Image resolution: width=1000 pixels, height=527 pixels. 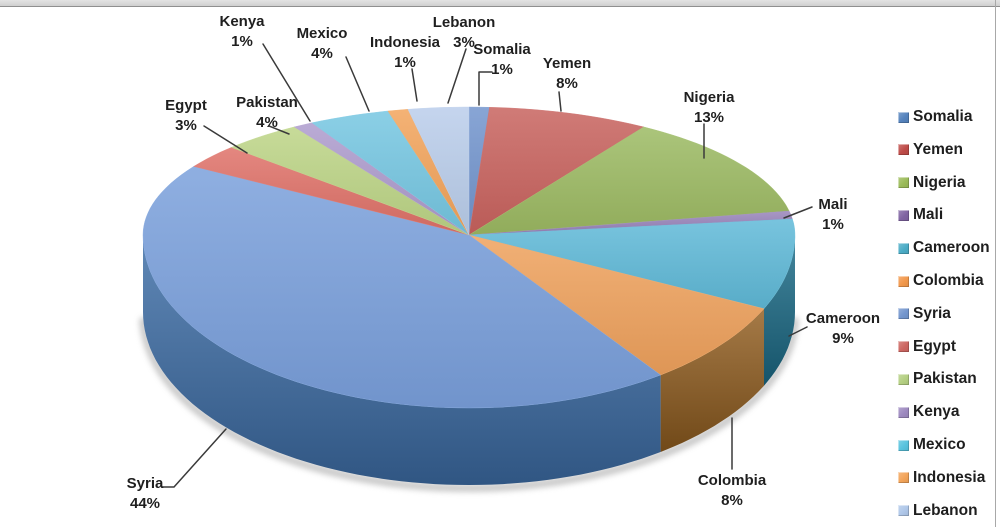 What do you see at coordinates (186, 105) in the screenshot?
I see `data-label-name: Egypt` at bounding box center [186, 105].